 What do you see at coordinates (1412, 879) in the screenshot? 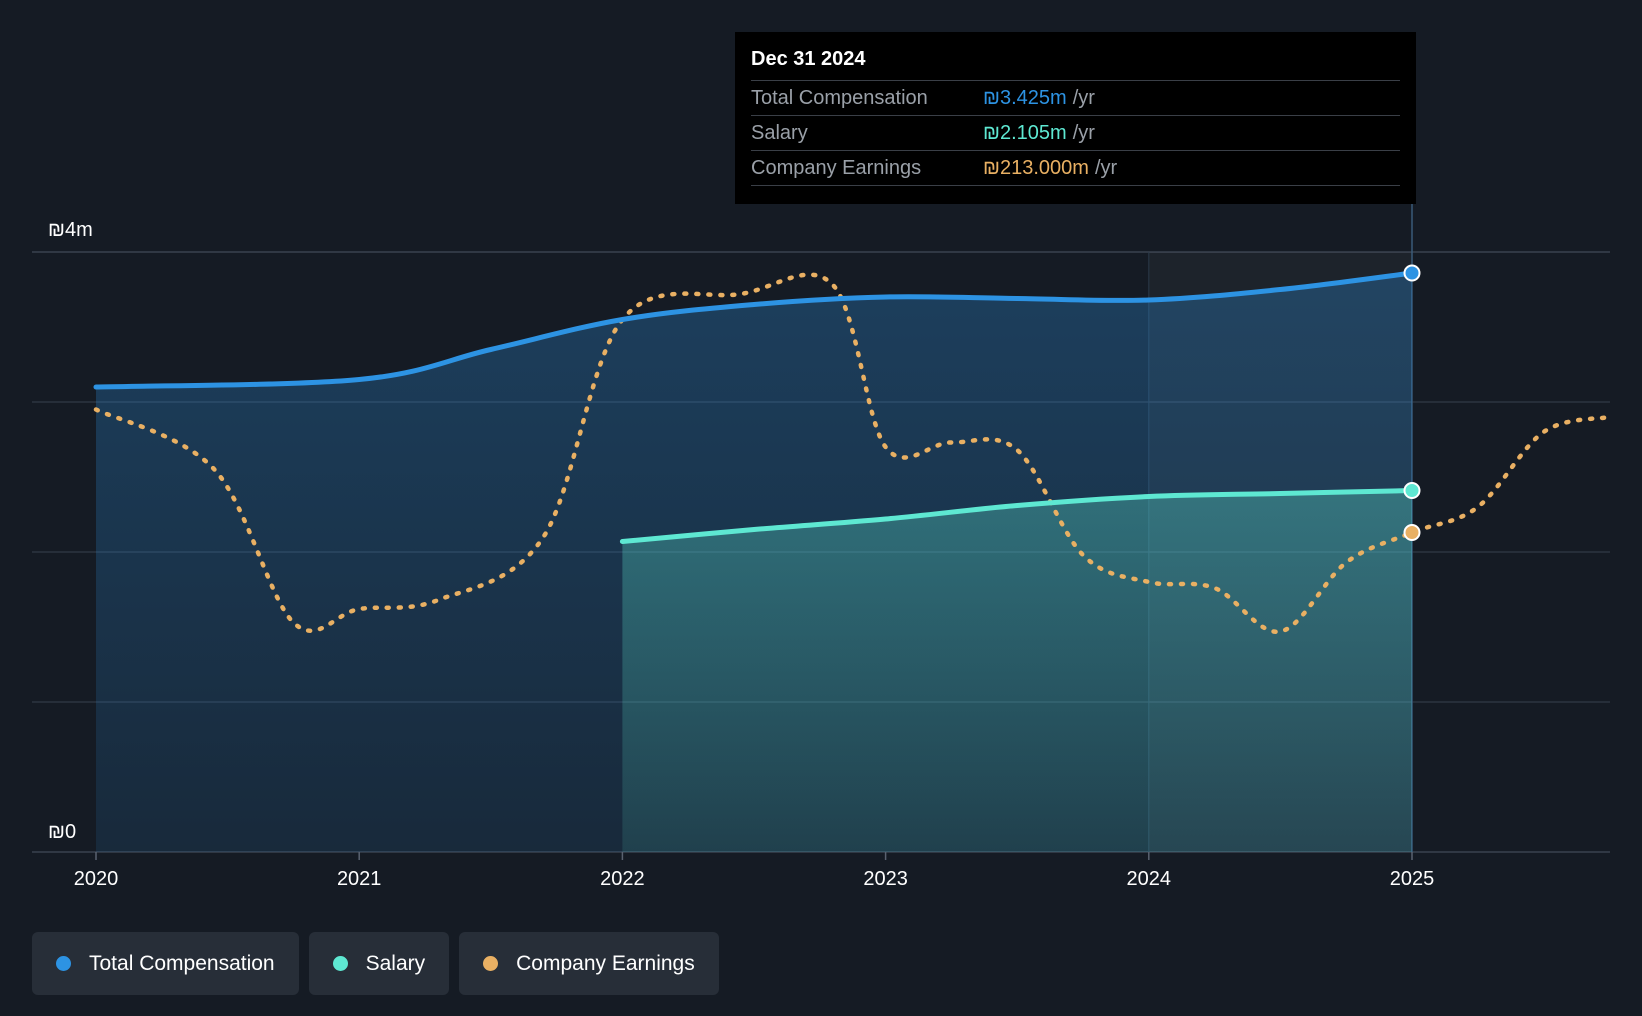
I see `x-tick-label: 2025` at bounding box center [1412, 879].